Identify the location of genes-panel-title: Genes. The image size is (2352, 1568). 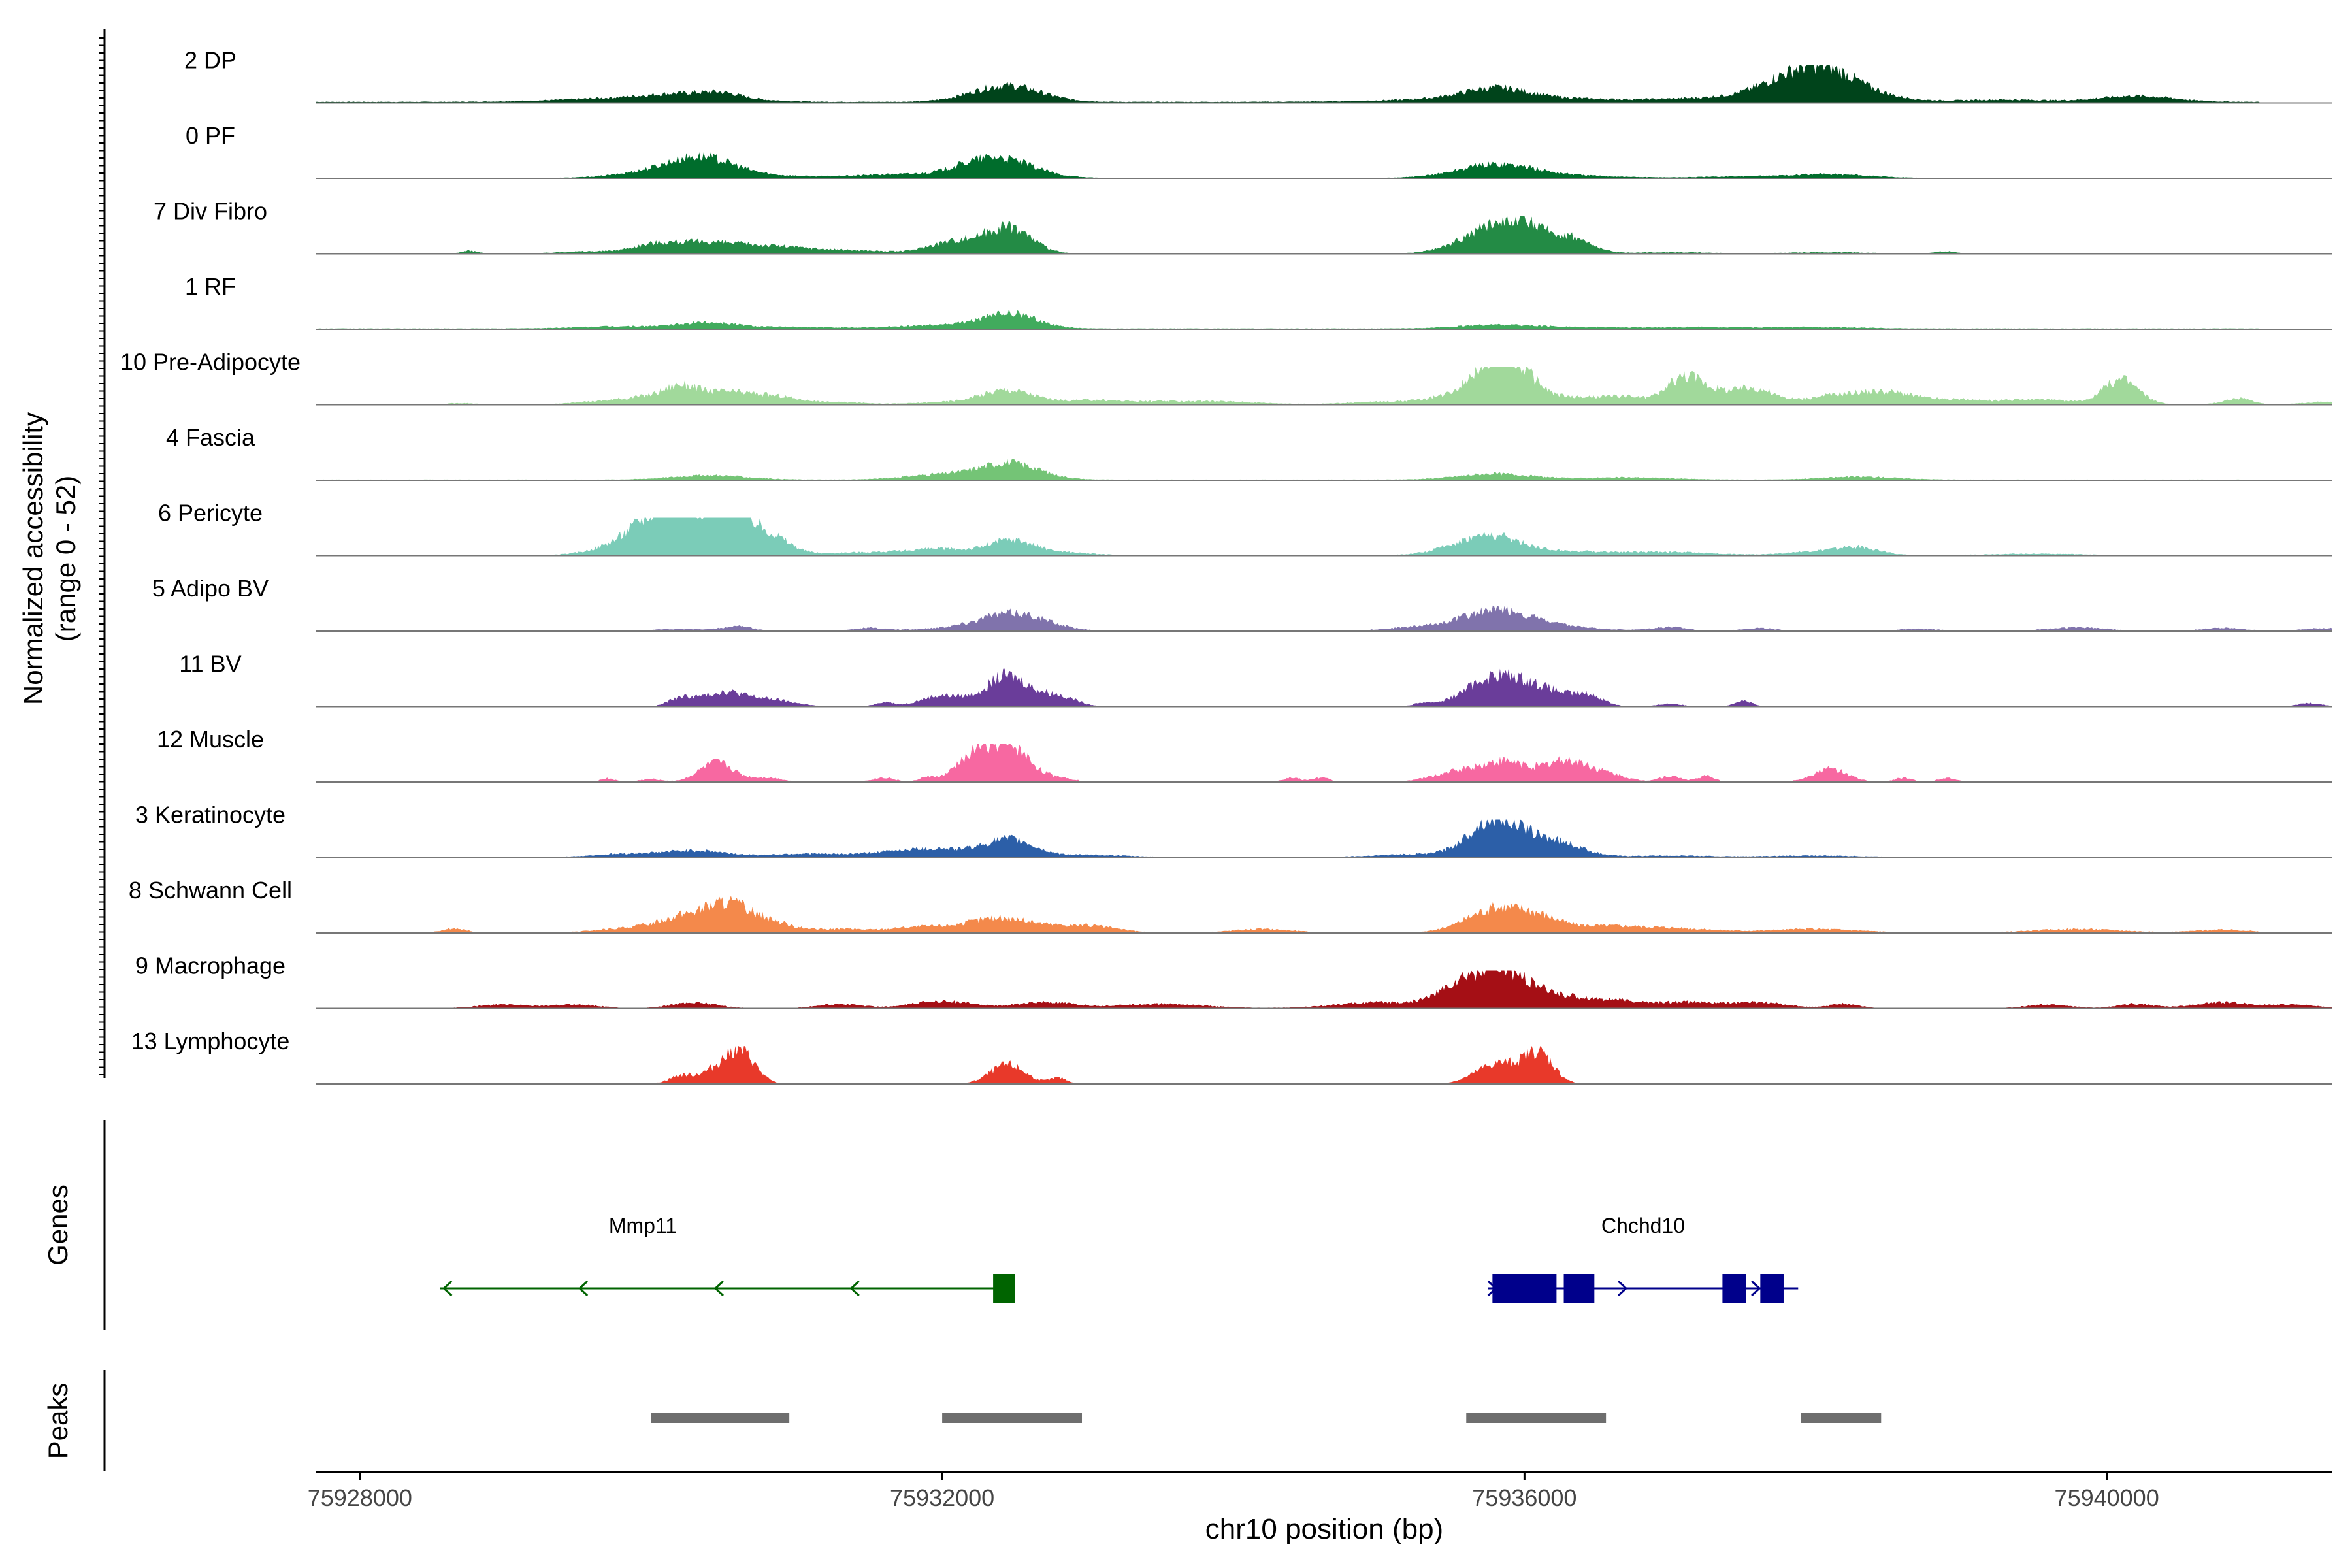
(57, 1225).